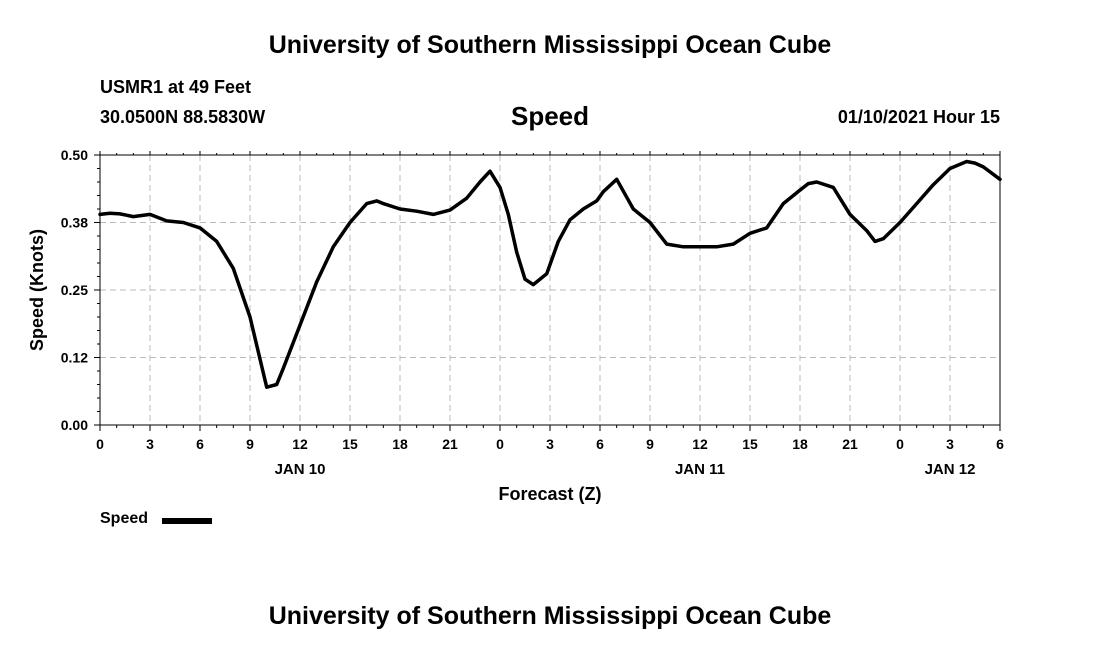  Describe the element at coordinates (183, 117) in the screenshot. I see `coordinates-label: 30.0500N 88.5830W` at that location.